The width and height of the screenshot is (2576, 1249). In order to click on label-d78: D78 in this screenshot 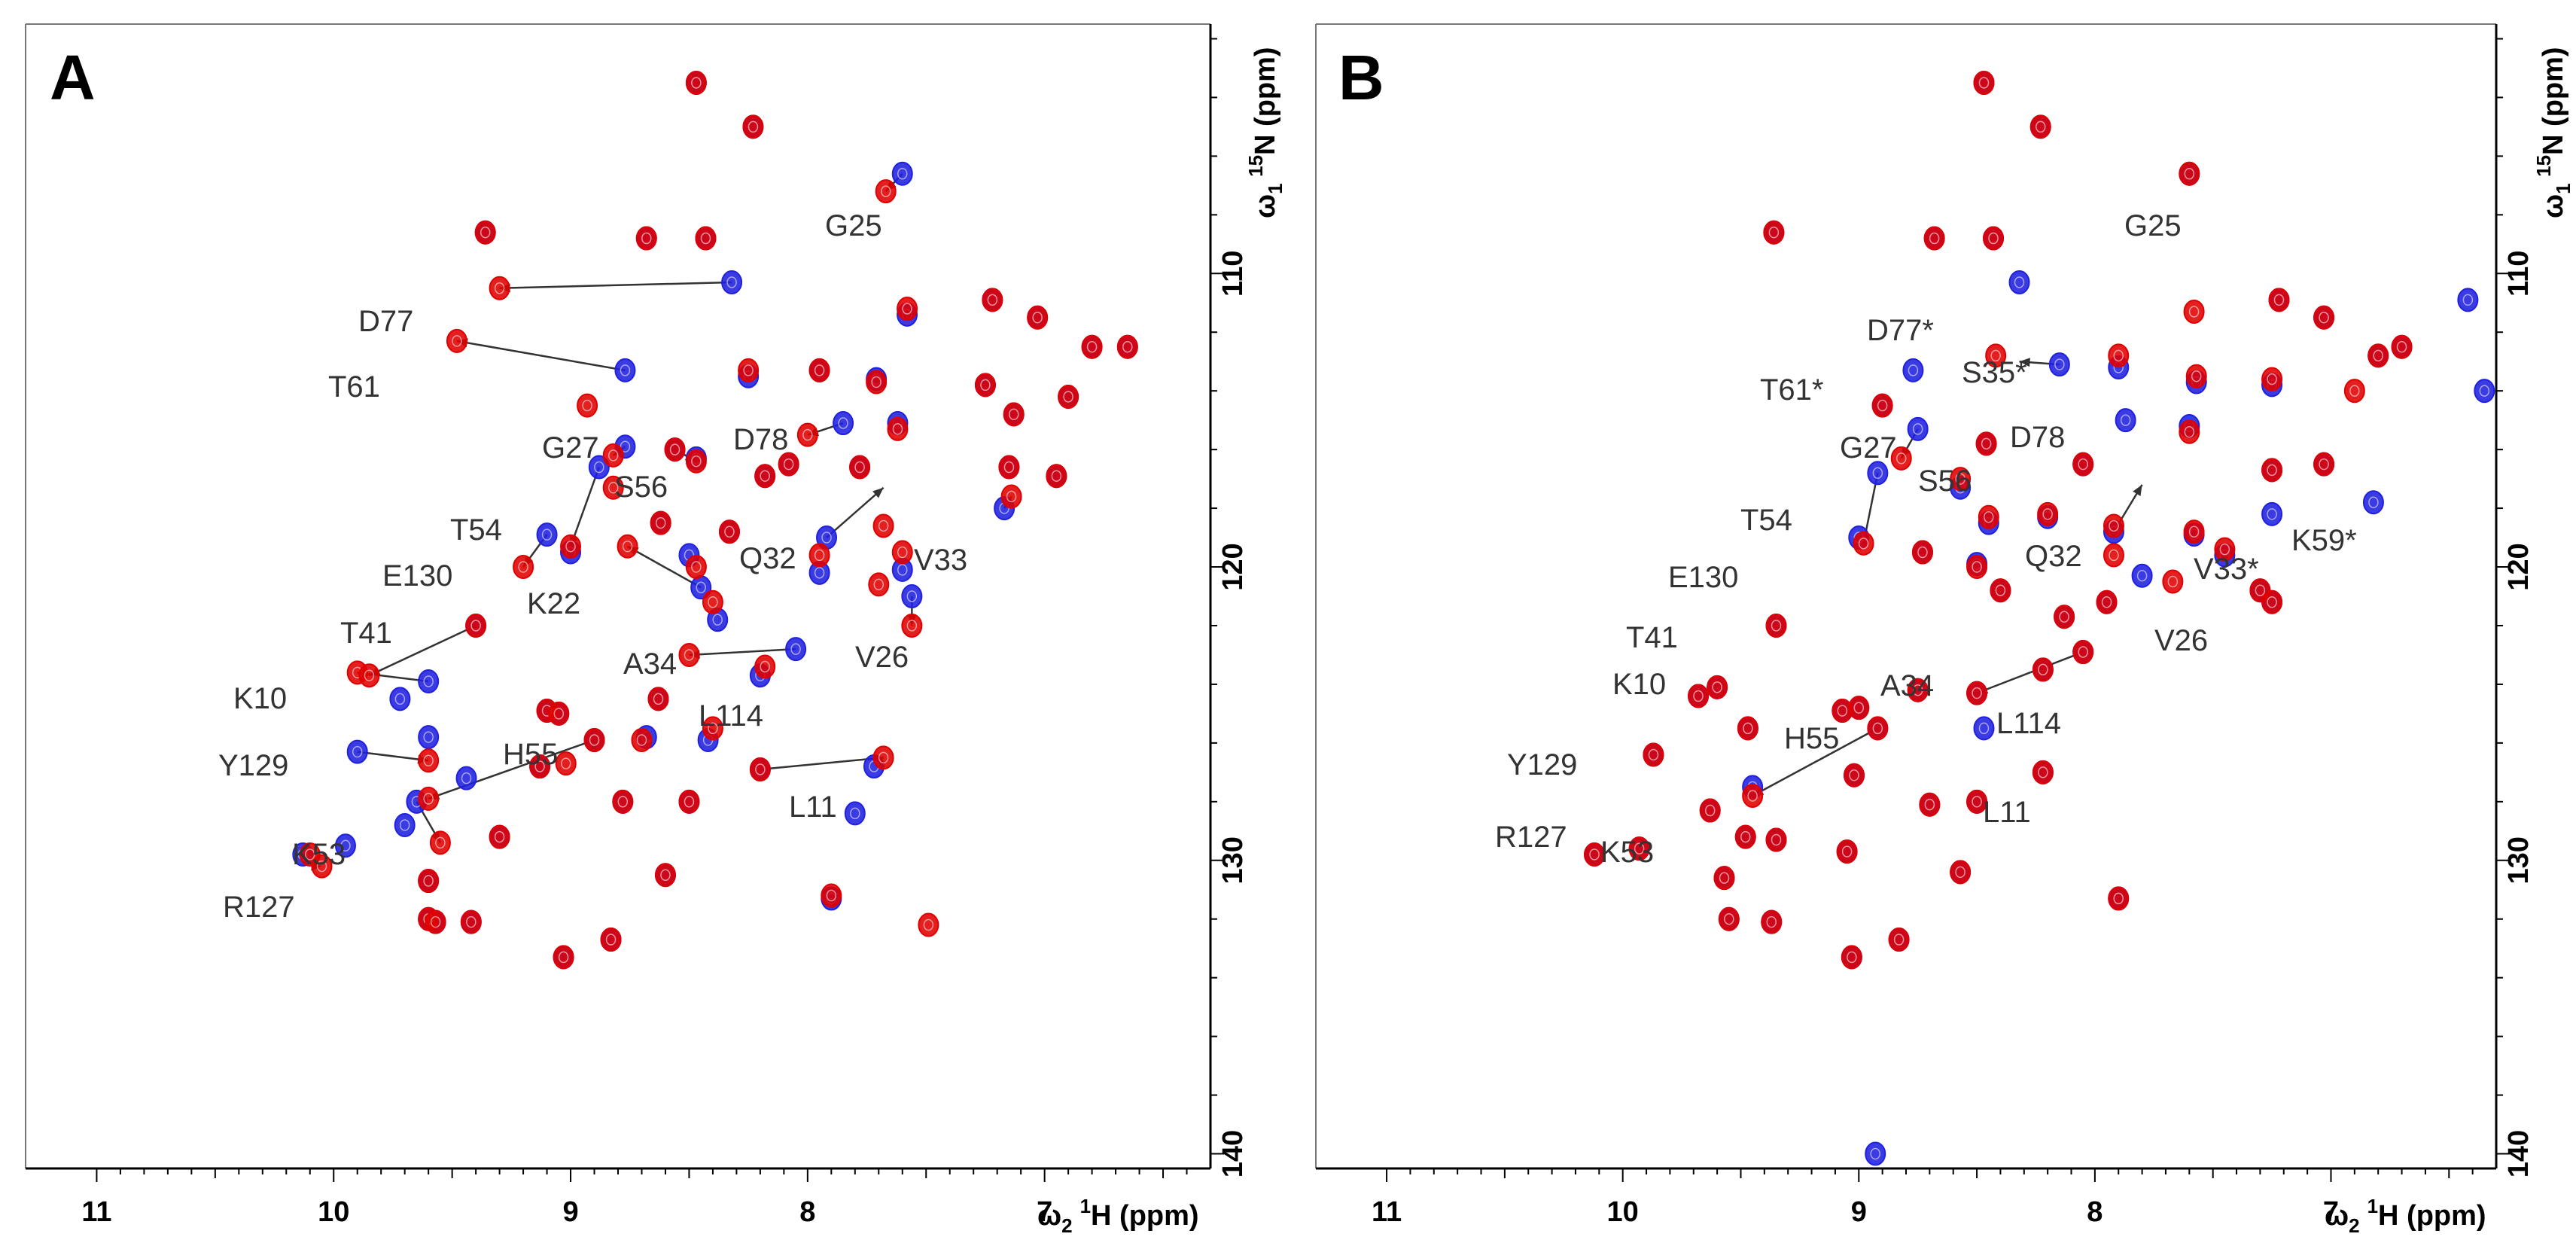, I will do `click(2038, 437)`.